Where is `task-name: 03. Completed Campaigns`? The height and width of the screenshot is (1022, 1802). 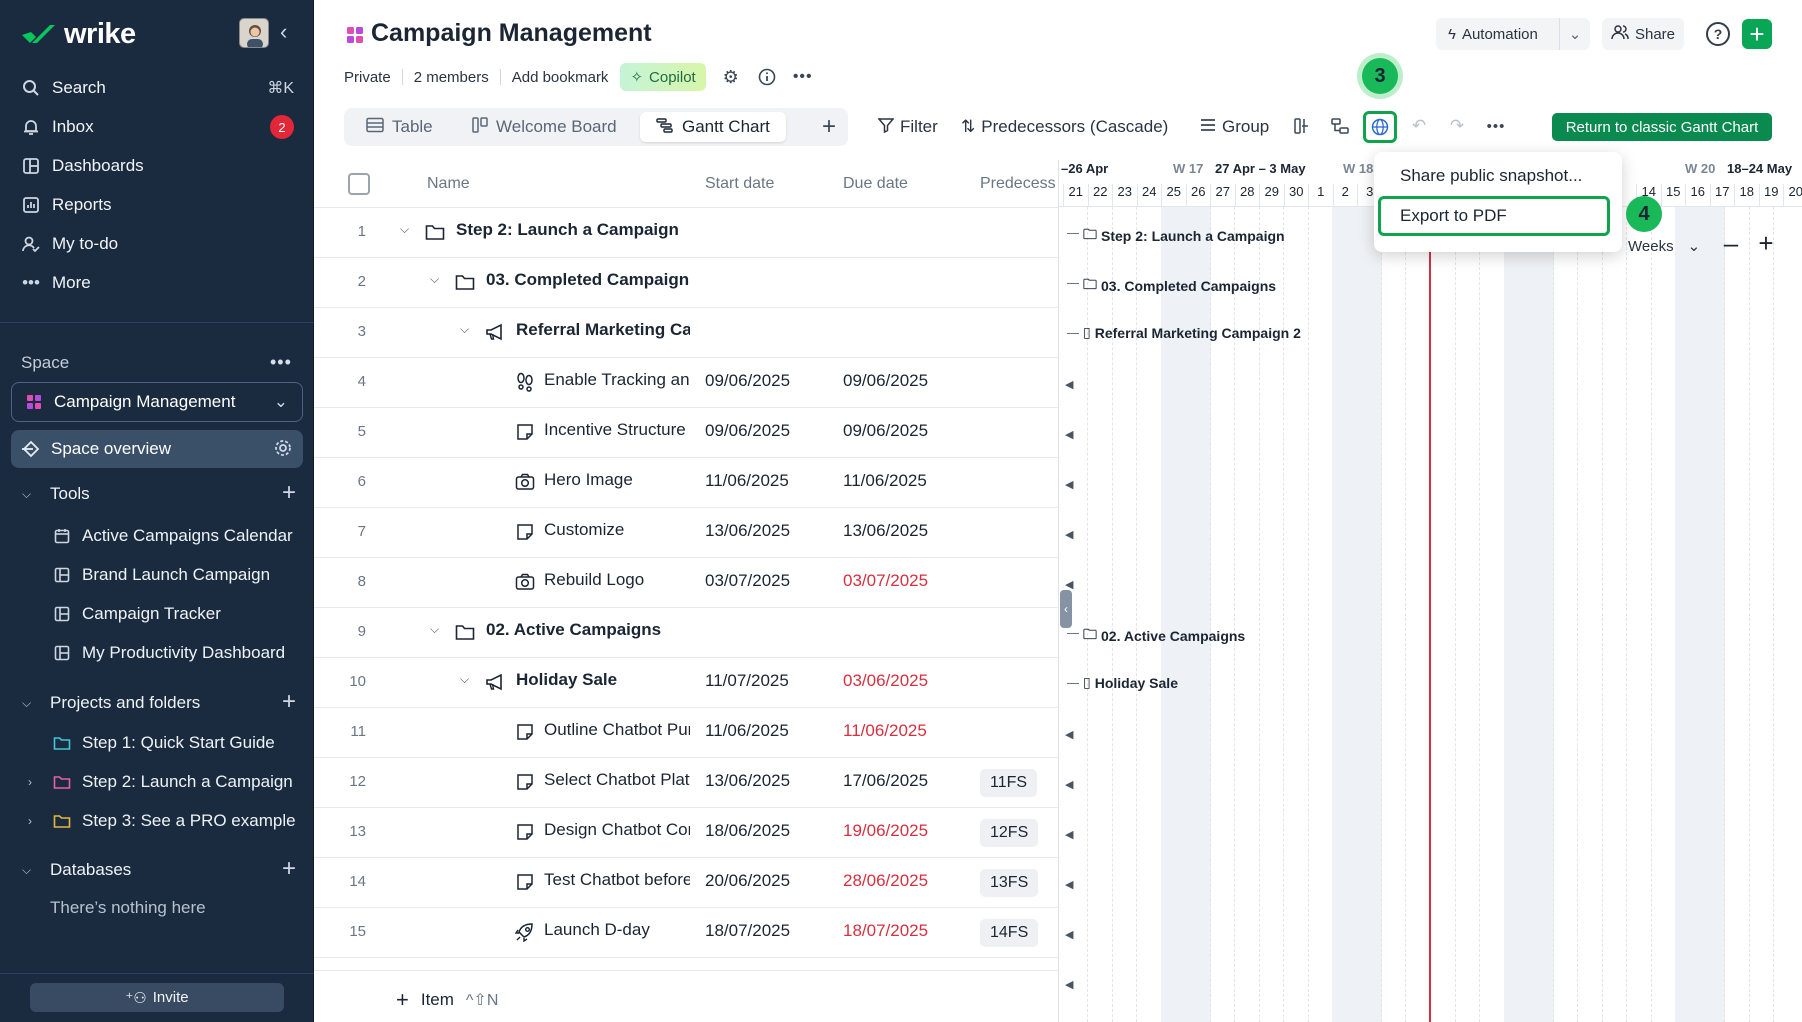
task-name: 03. Completed Campaigns is located at coordinates (588, 279).